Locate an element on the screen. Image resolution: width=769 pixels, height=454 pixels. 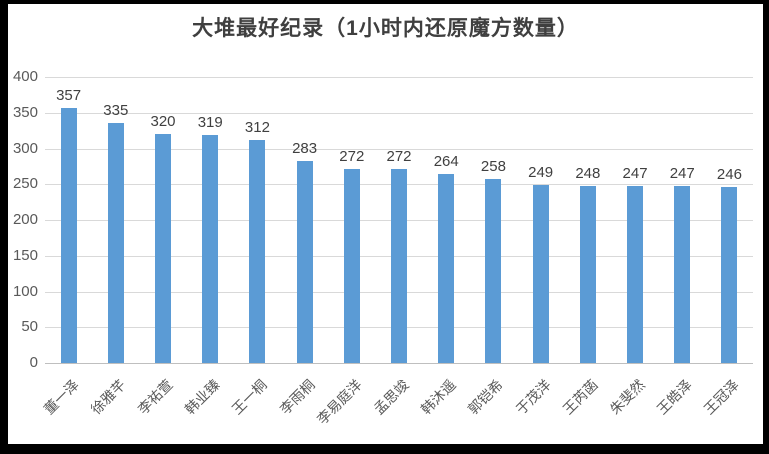
bar-slot: 320 is located at coordinates (162, 220).